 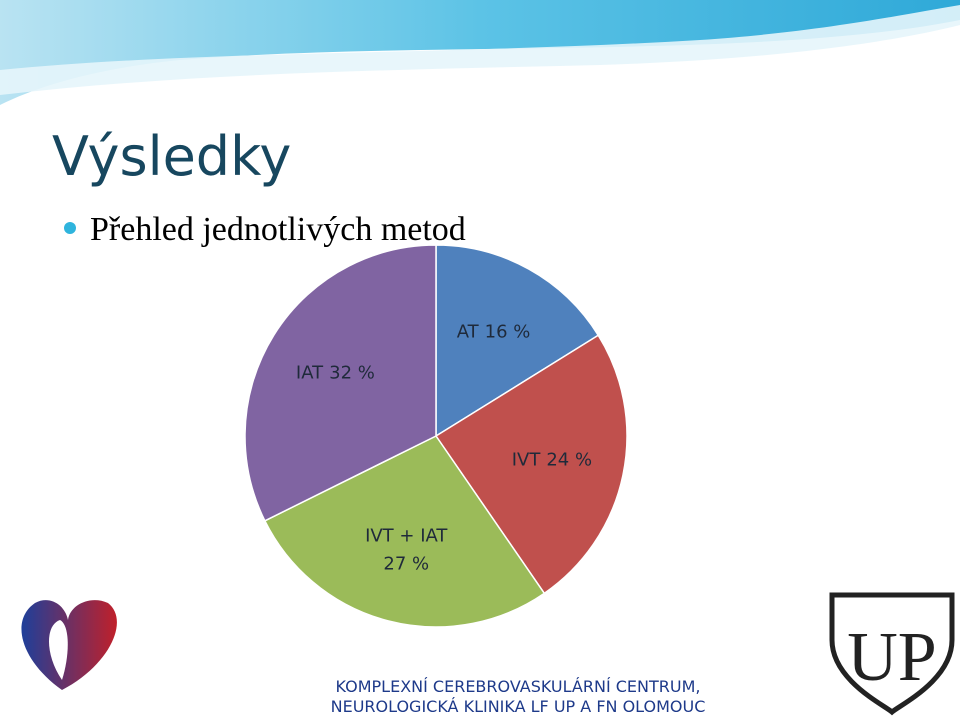 I want to click on header-wave-light, so click(x=480, y=50).